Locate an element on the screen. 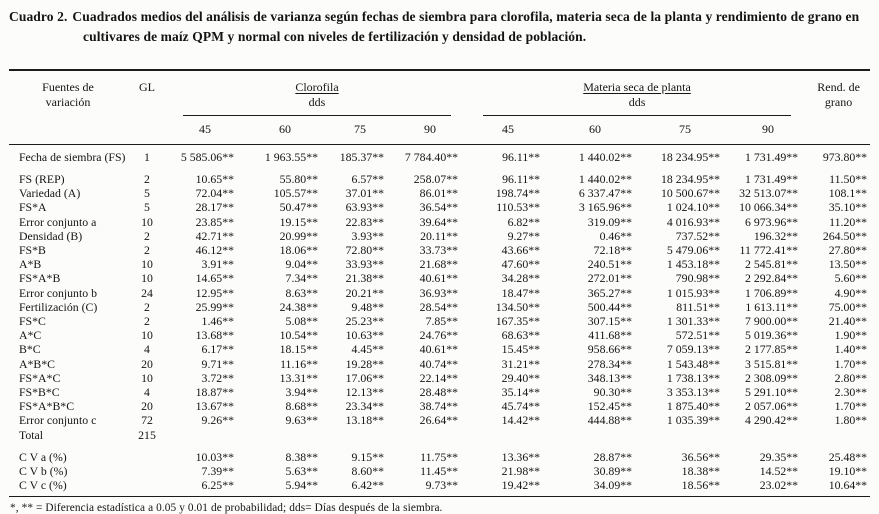 Image resolution: width=879 pixels, height=514 pixels. row-clorofila-90: 258.07** is located at coordinates (436, 178).